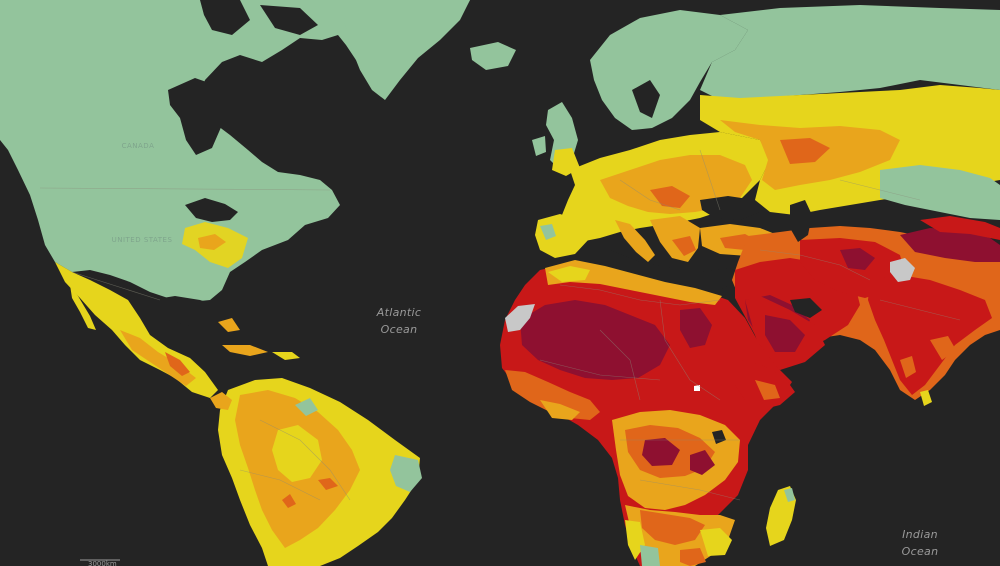 The image size is (1000, 566). Describe the element at coordinates (920, 551) in the screenshot. I see `indian-ocean-label-line2: Ocean` at that location.